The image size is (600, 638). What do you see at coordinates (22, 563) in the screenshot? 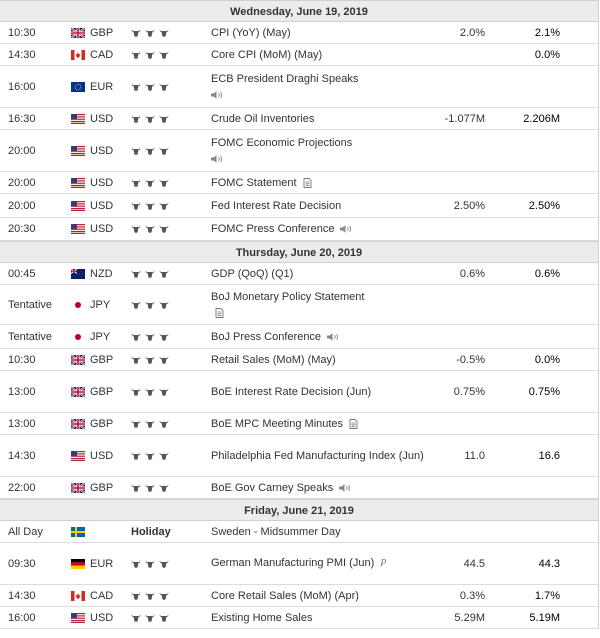
I see `event-time: 09:30` at bounding box center [22, 563].